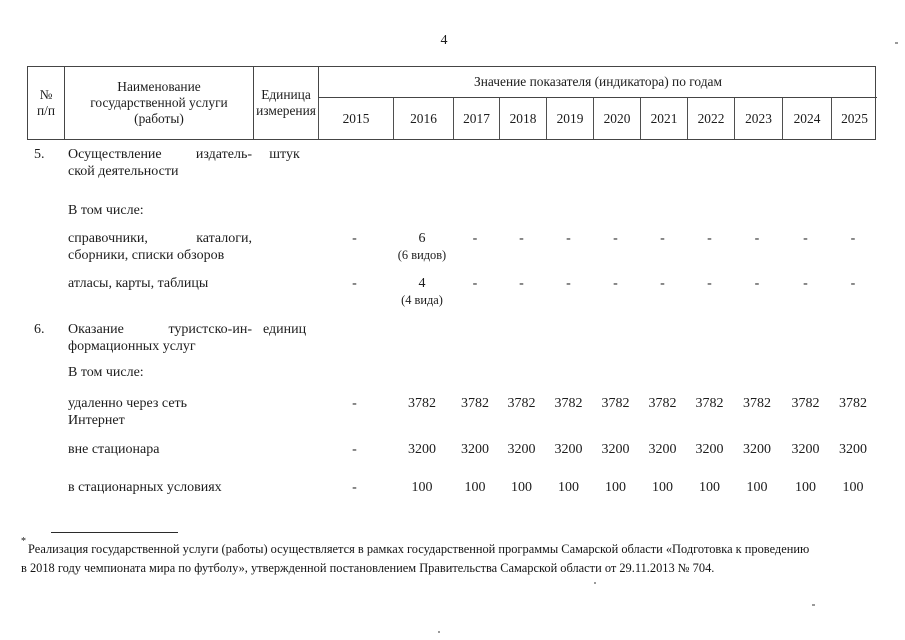  I want to click on cell-2016: 3782, so click(422, 403).